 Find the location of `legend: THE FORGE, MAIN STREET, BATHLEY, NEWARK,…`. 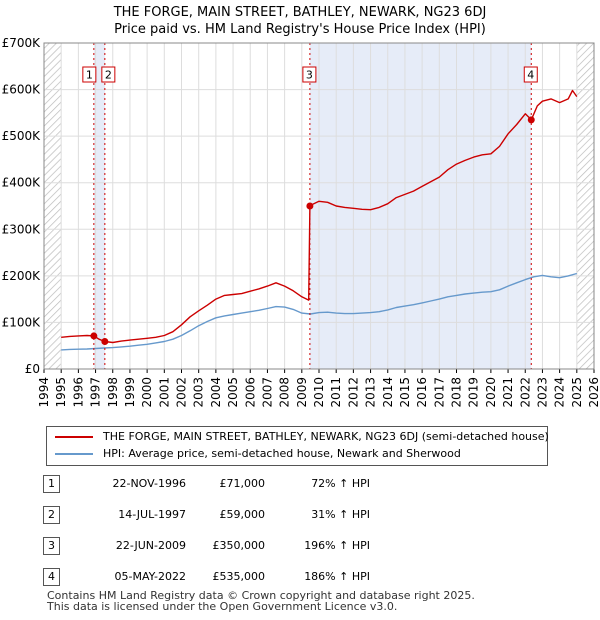

legend: THE FORGE, MAIN STREET, BATHLEY, NEWARK,… is located at coordinates (297, 446).